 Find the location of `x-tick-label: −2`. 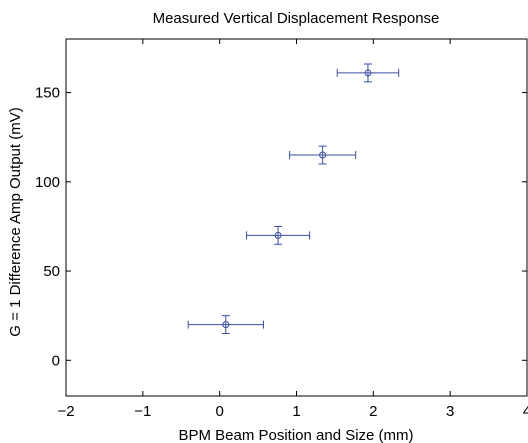

x-tick-label: −2 is located at coordinates (65, 411).